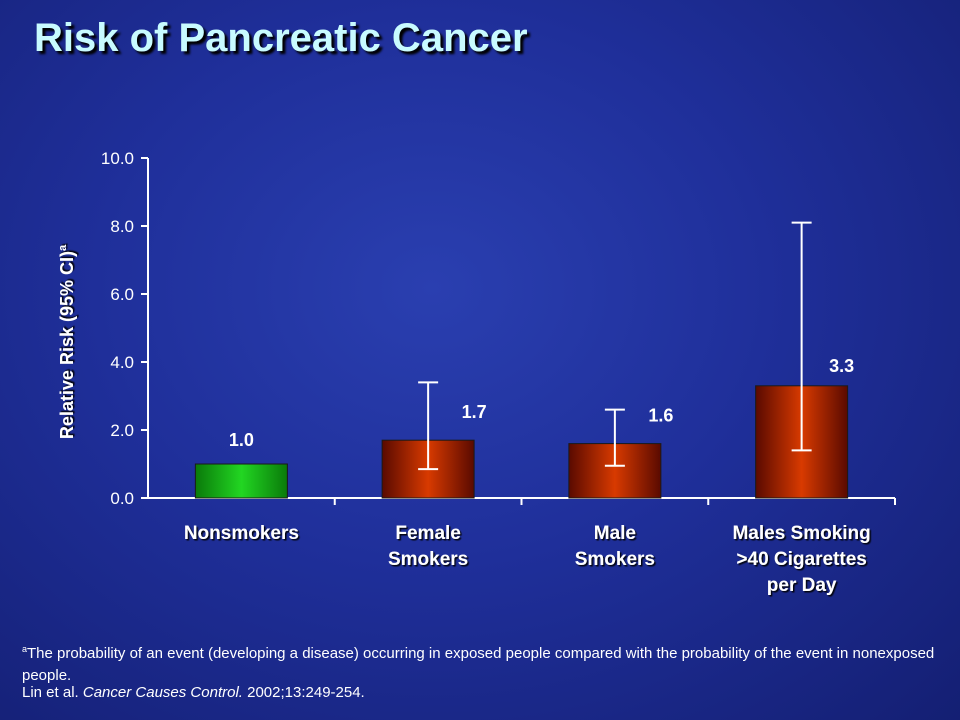 The image size is (960, 720). I want to click on x-tick-label-line: Female, so click(427, 533).